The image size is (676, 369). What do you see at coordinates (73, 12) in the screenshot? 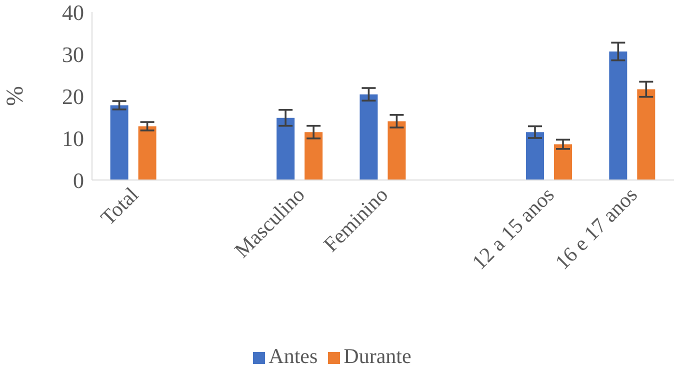
I see `y-tick-label: 40` at bounding box center [73, 12].